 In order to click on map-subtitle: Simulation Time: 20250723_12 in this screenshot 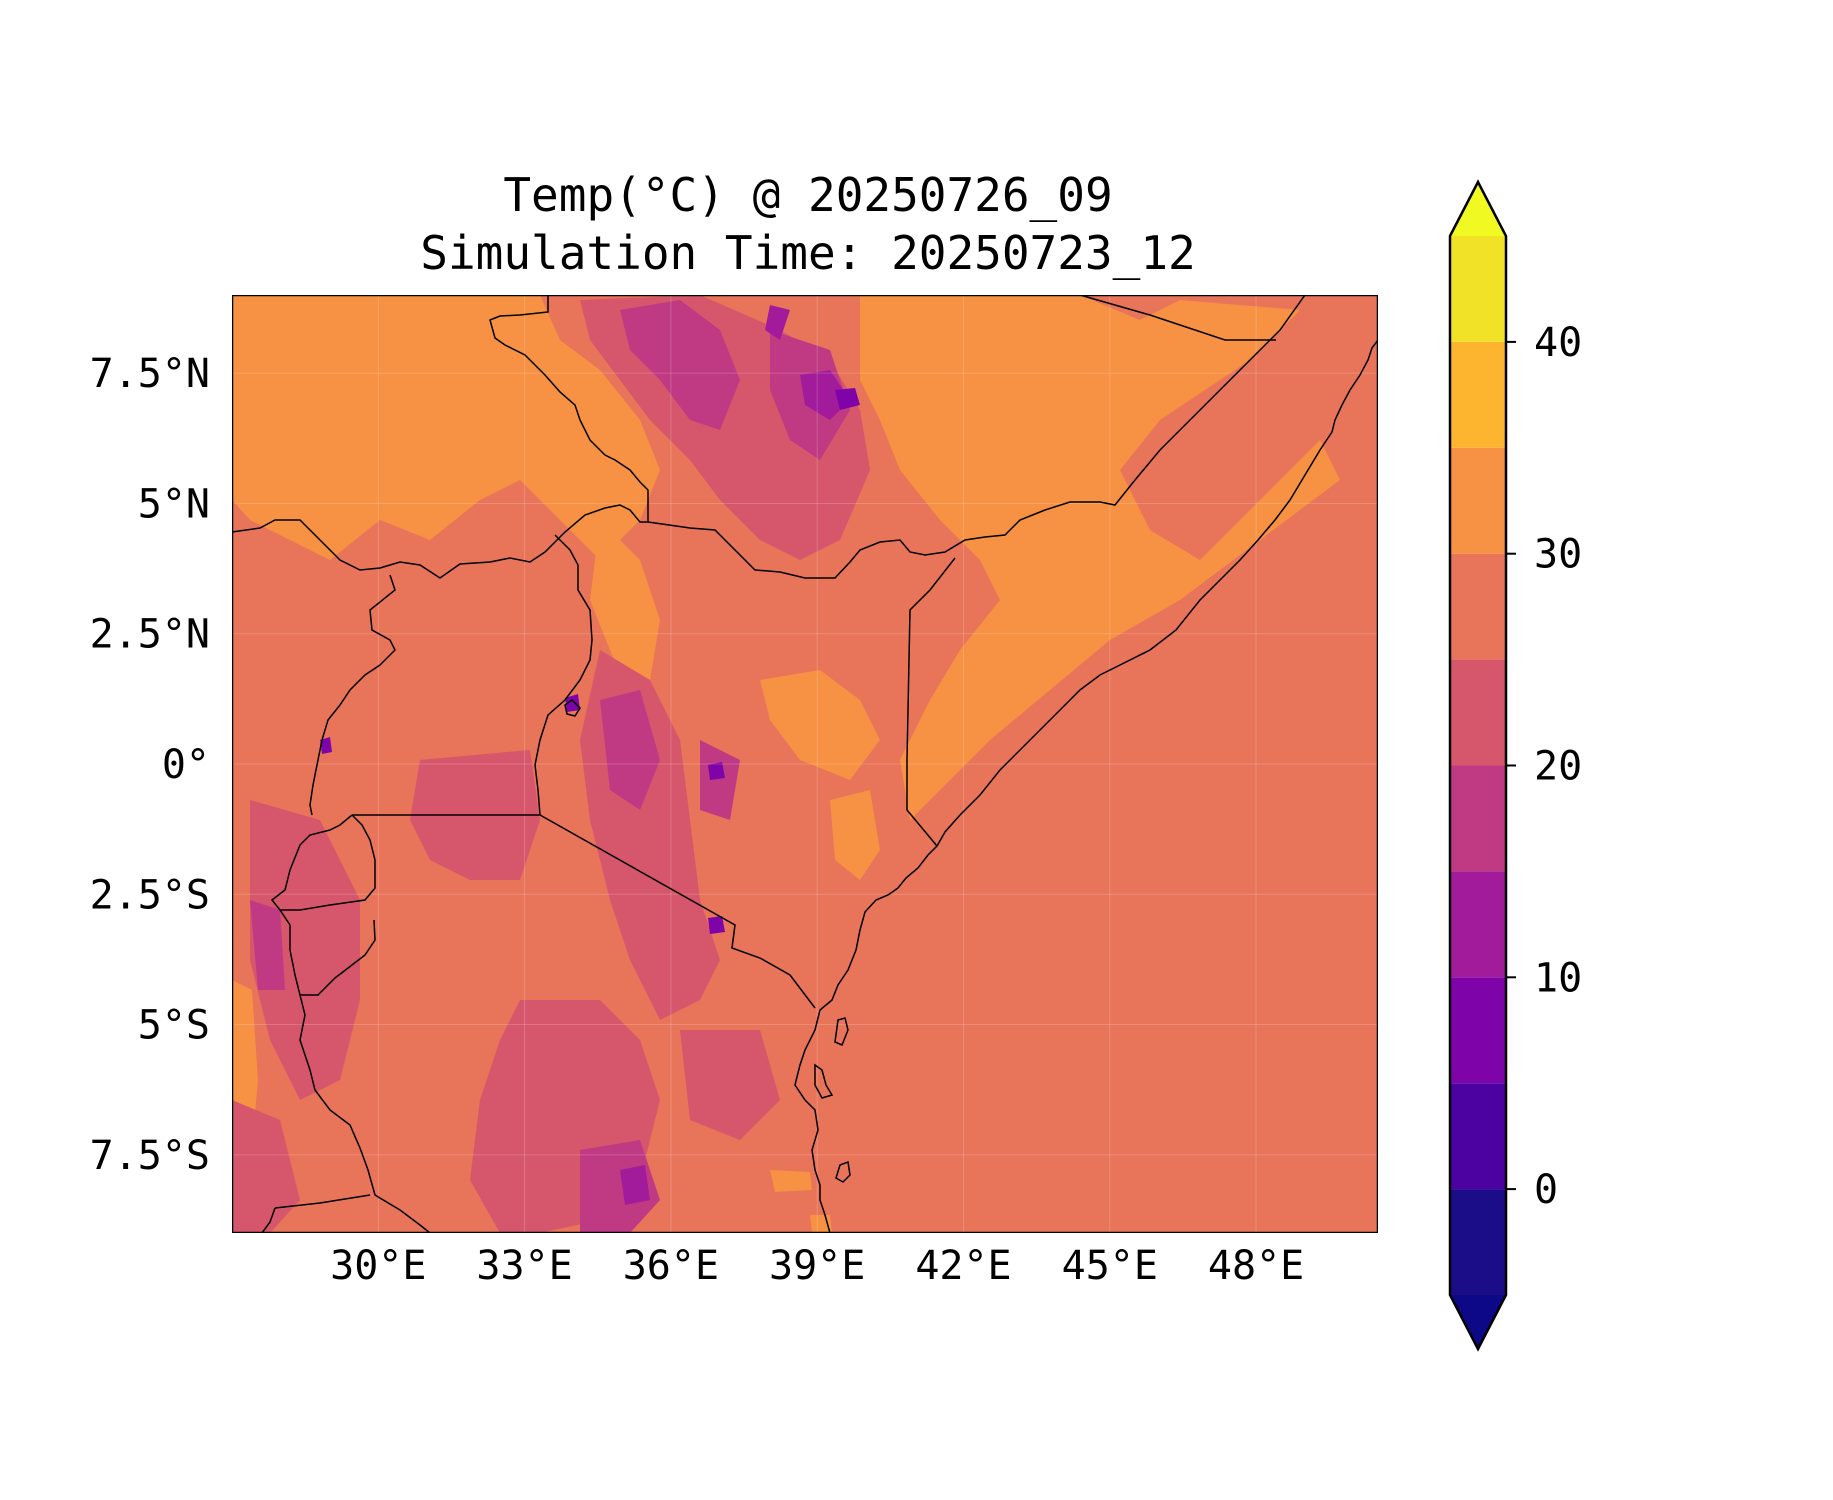, I will do `click(808, 253)`.